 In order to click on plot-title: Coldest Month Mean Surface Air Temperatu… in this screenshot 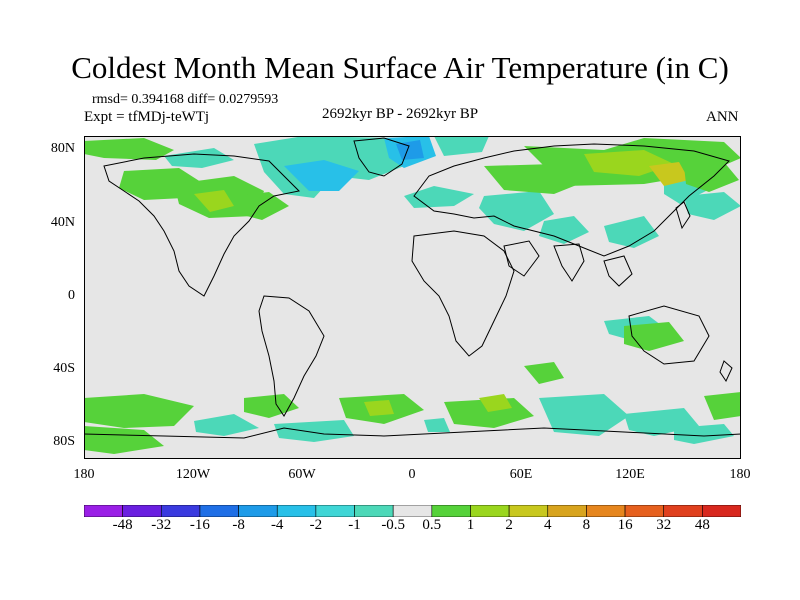, I will do `click(400, 67)`.